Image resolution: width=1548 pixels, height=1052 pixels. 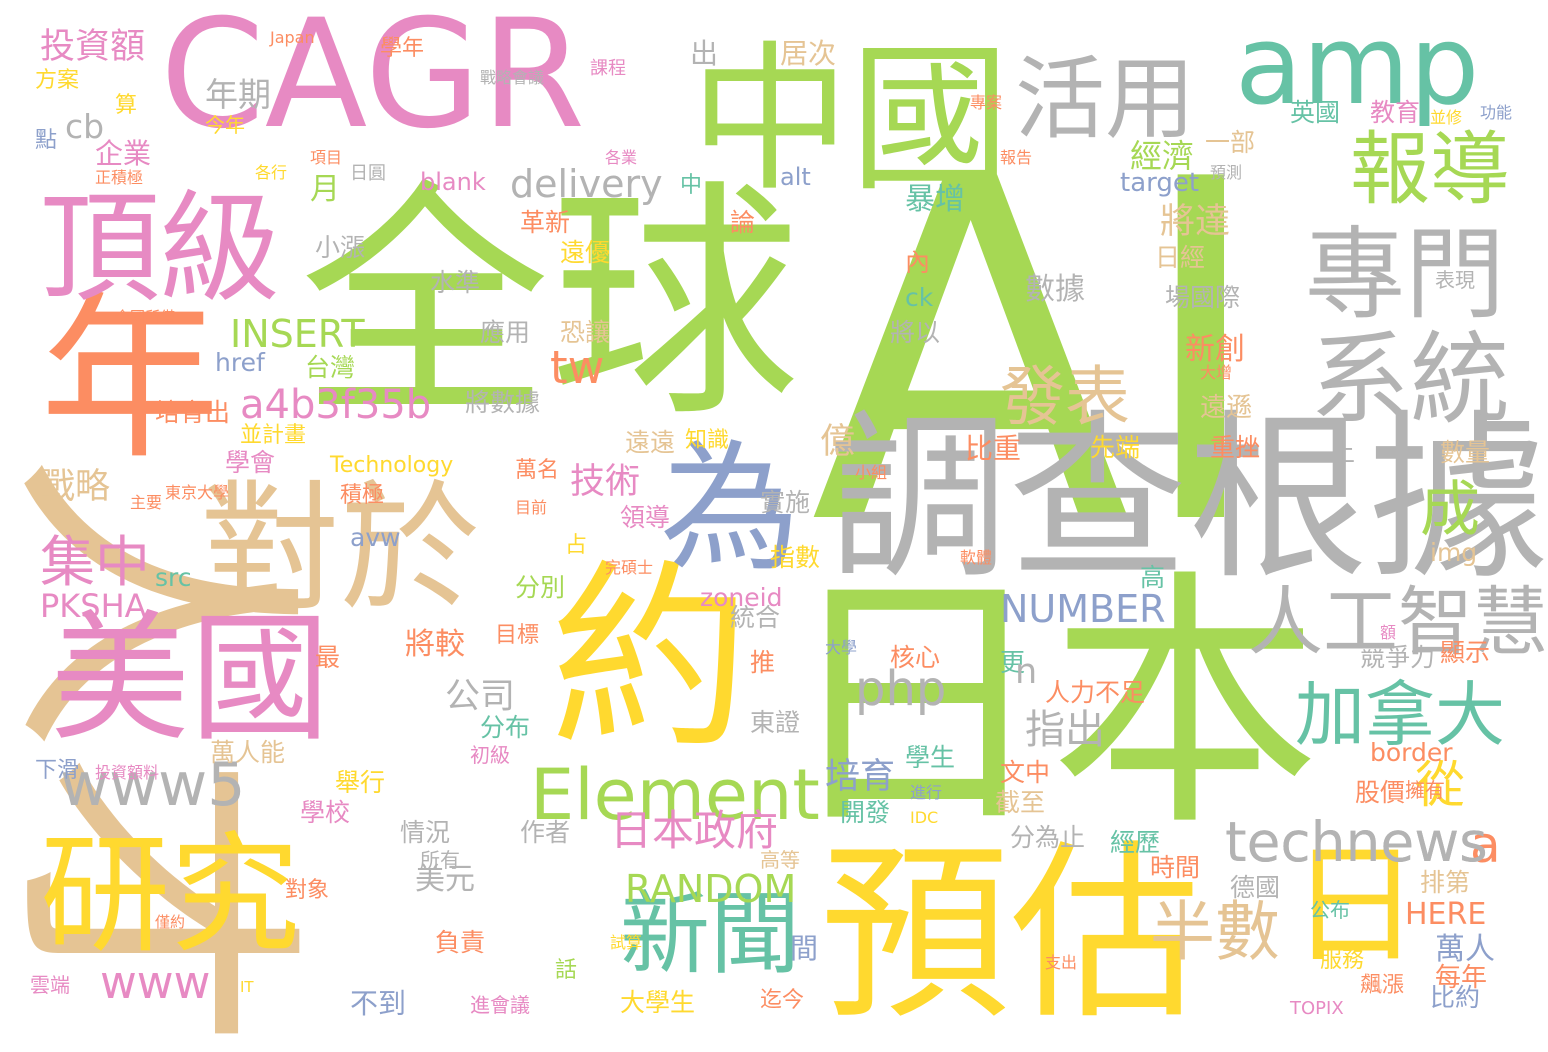 I want to click on cloud-word: 算, so click(x=126, y=105).